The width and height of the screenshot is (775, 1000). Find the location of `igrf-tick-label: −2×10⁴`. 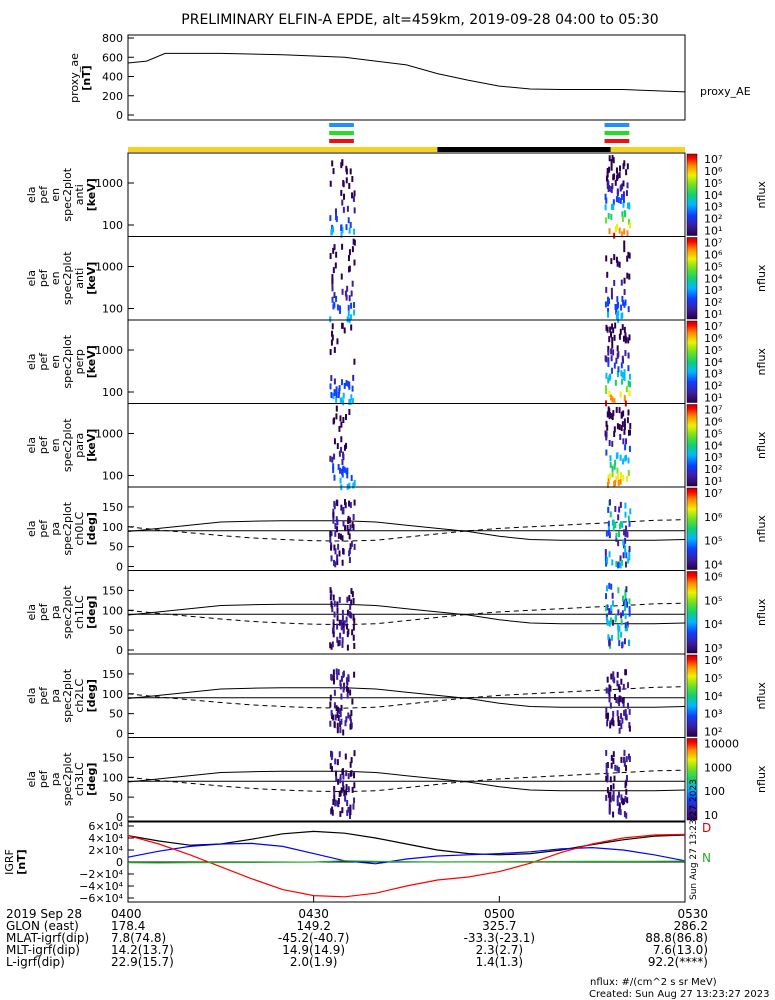

igrf-tick-label: −2×10⁴ is located at coordinates (101, 874).